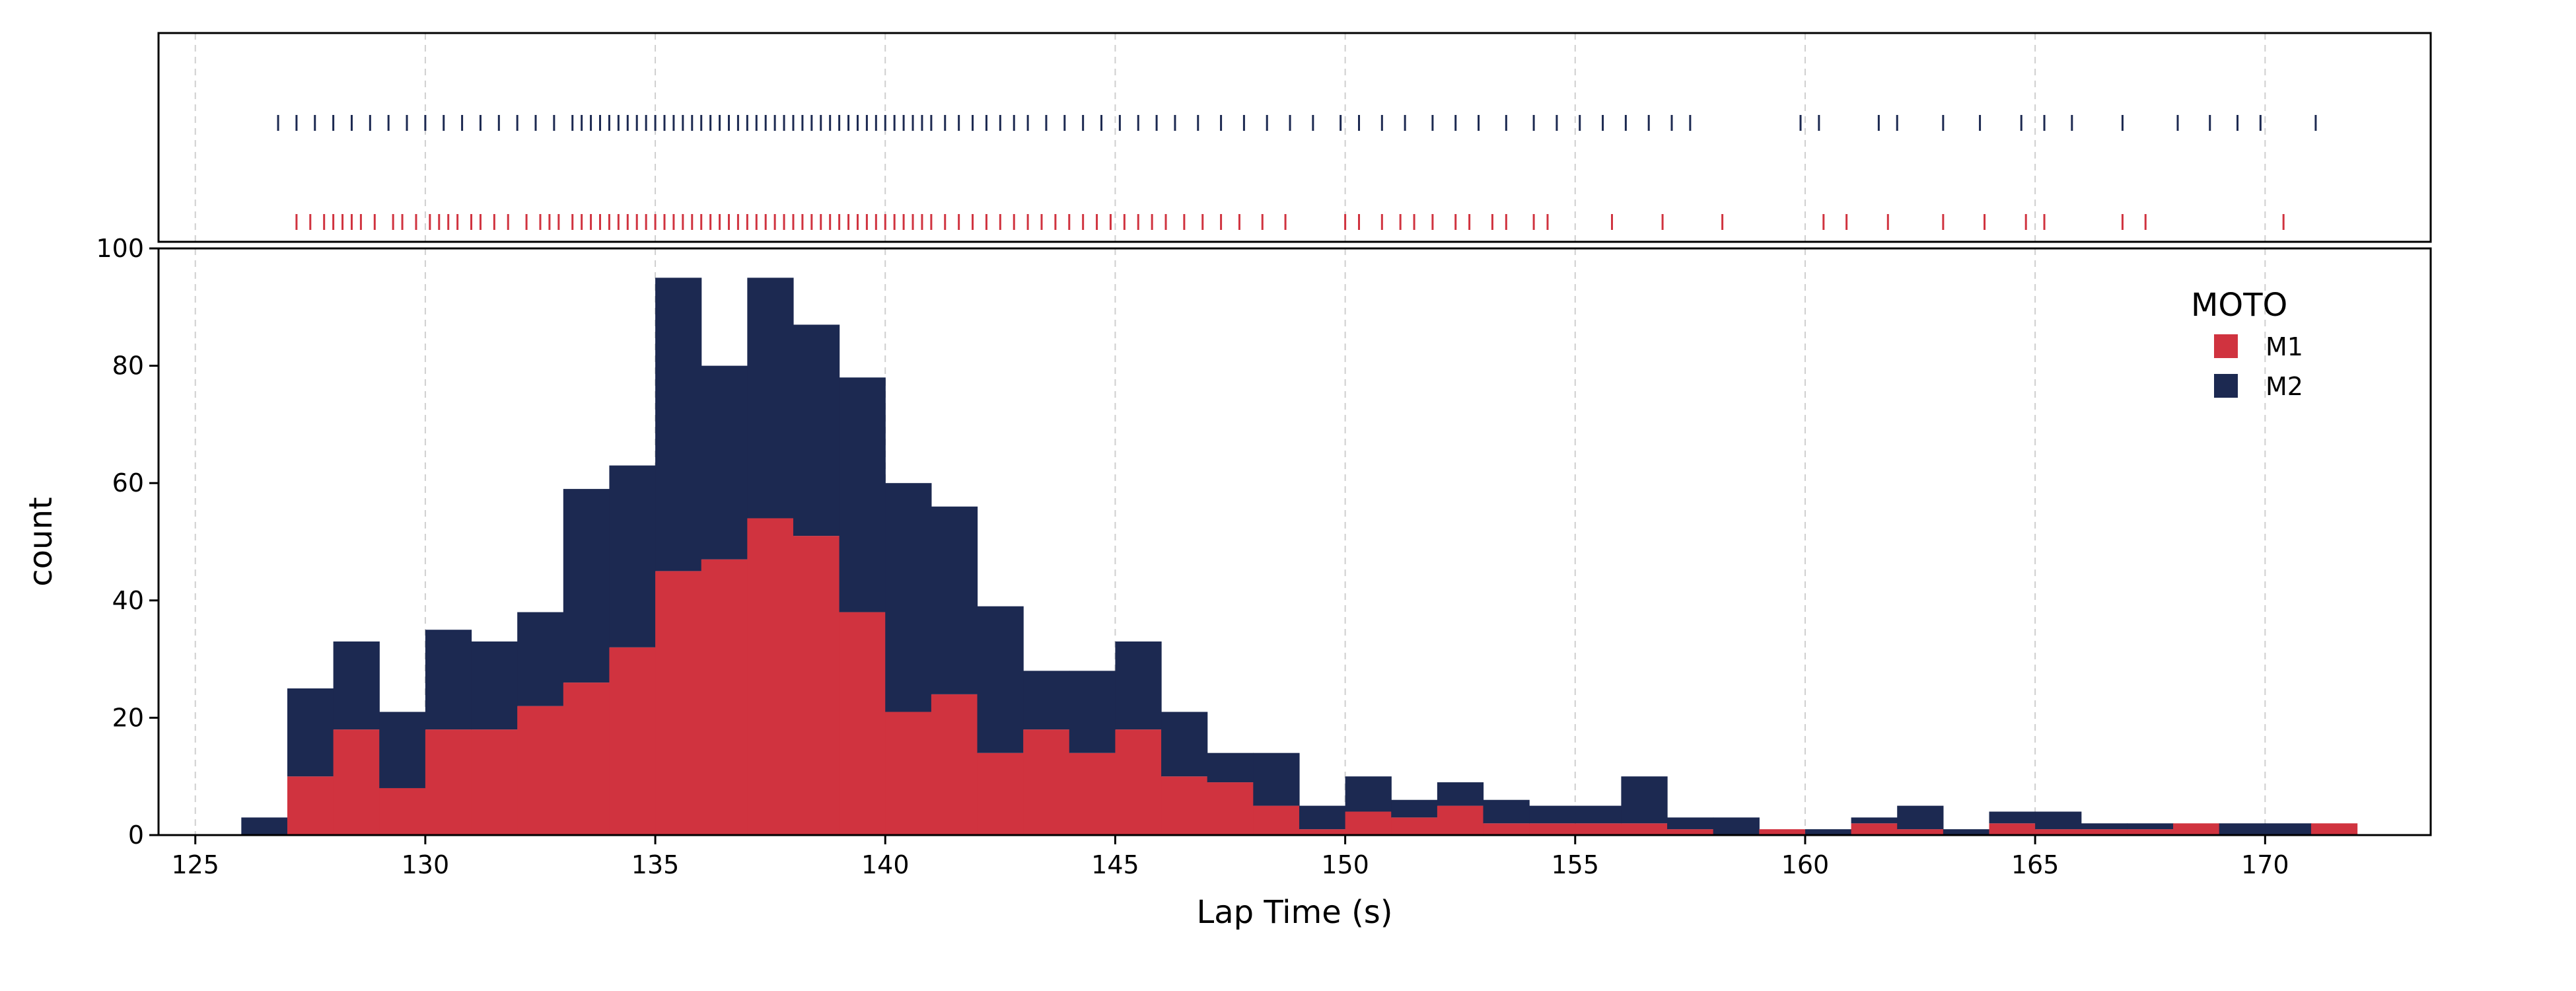  I want to click on x-tick-label-160: 160, so click(1805, 864).